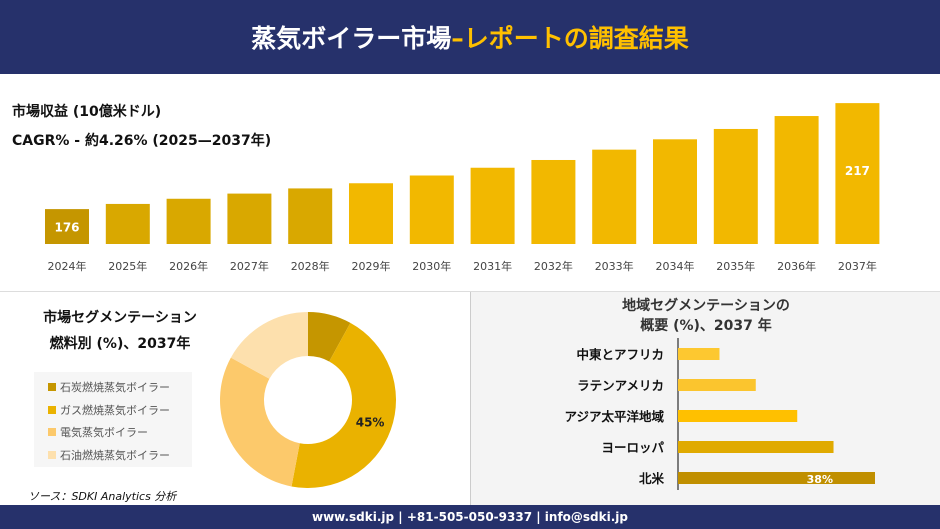 The height and width of the screenshot is (529, 940). I want to click on x-tick-label: 2034年, so click(675, 266).